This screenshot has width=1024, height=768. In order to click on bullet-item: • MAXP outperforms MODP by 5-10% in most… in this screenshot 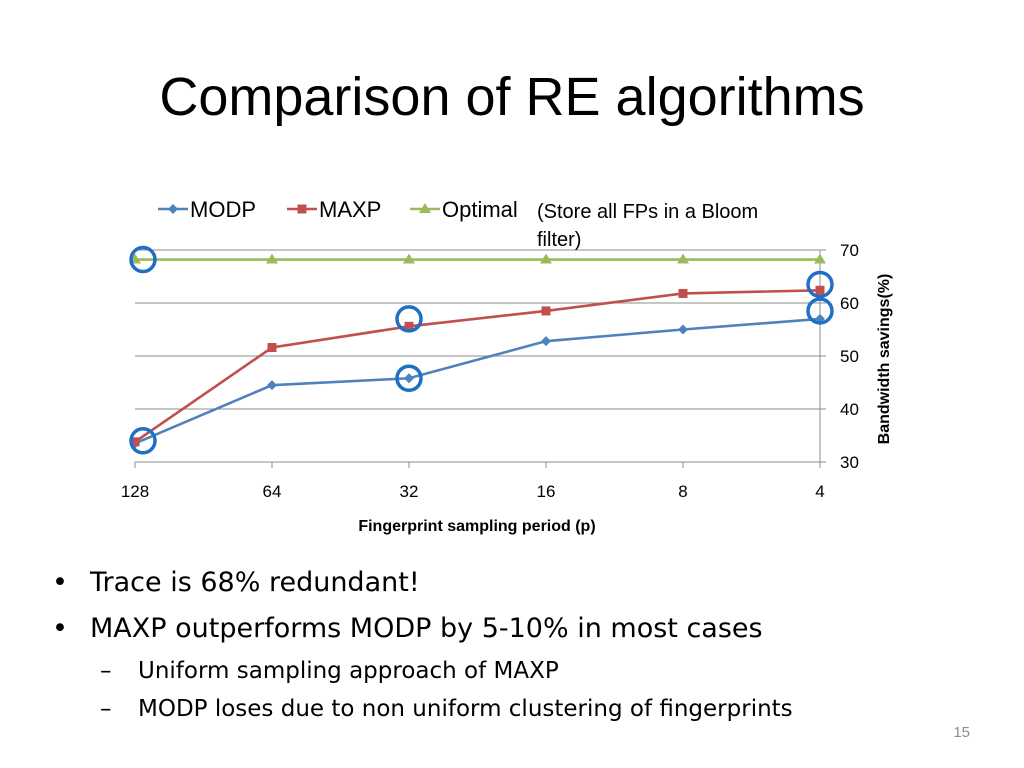, I will do `click(522, 629)`.